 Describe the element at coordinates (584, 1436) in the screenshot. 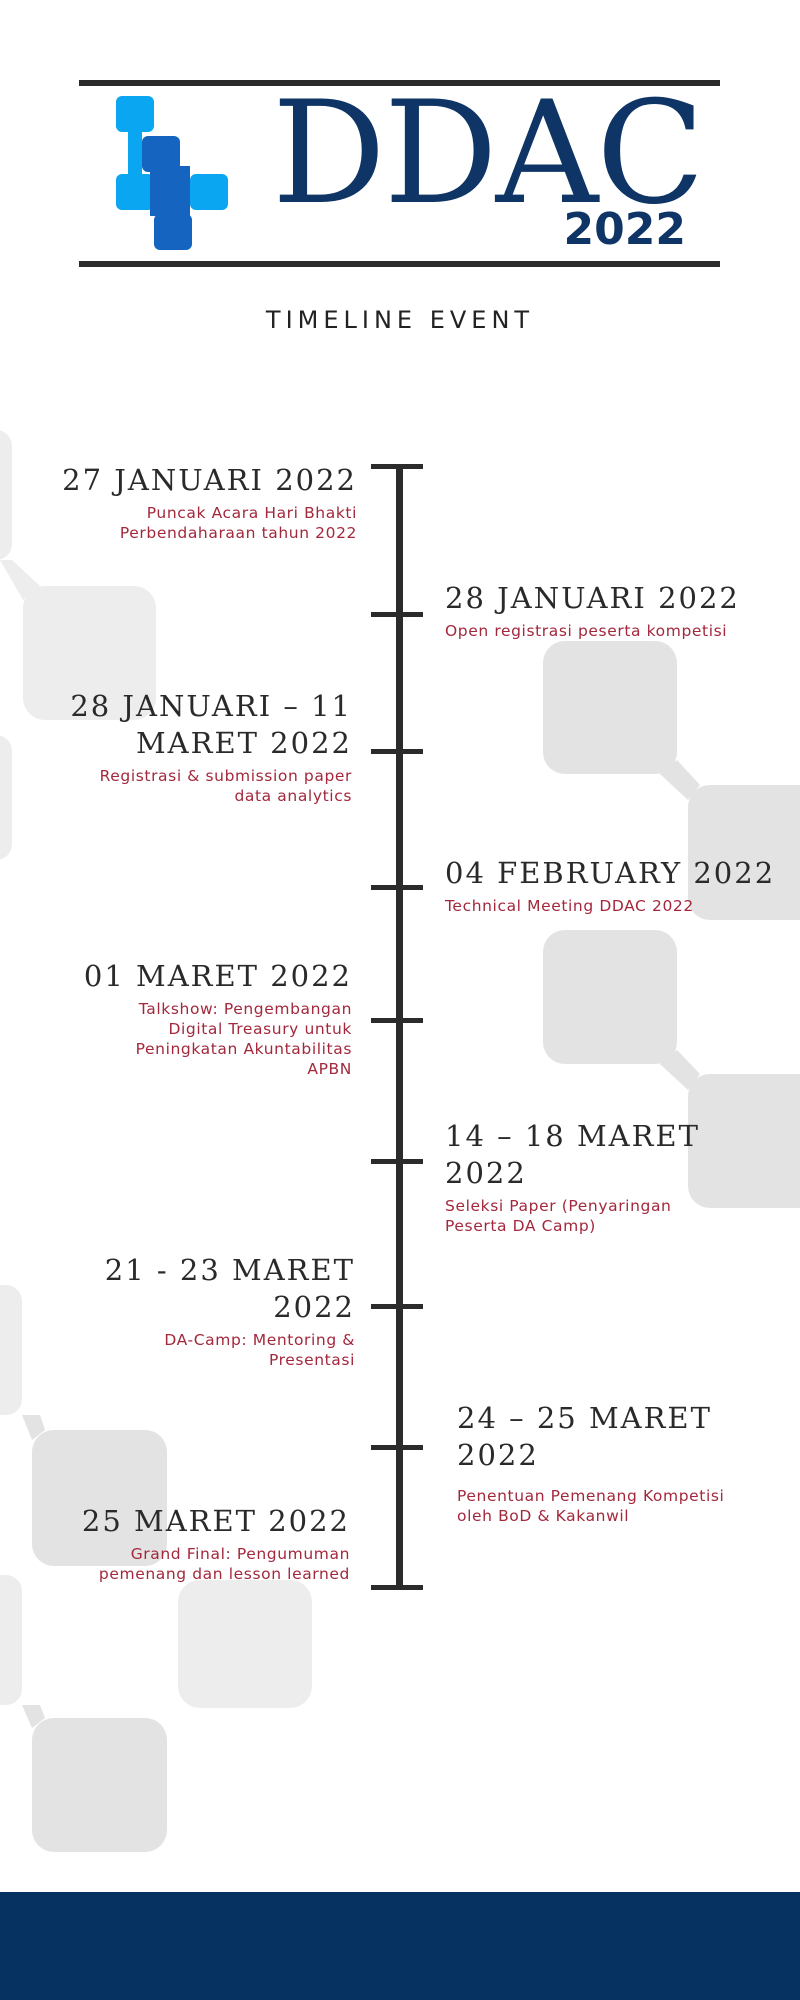

I see `event-date: 24 – 25 MARET 2022` at that location.